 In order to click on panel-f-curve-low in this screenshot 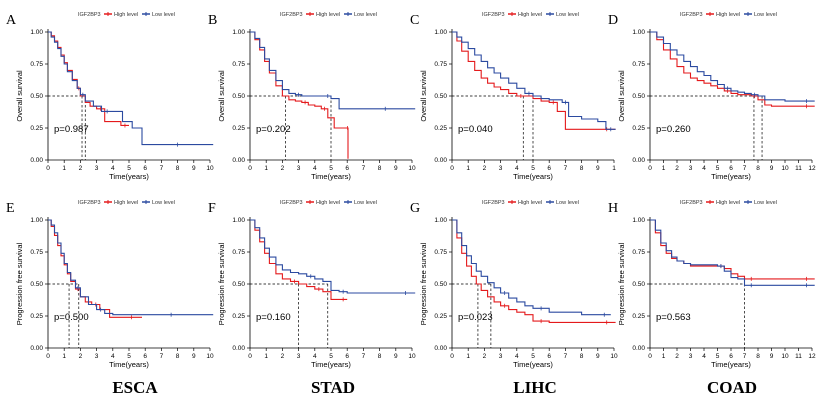, I will do `click(333, 256)`.